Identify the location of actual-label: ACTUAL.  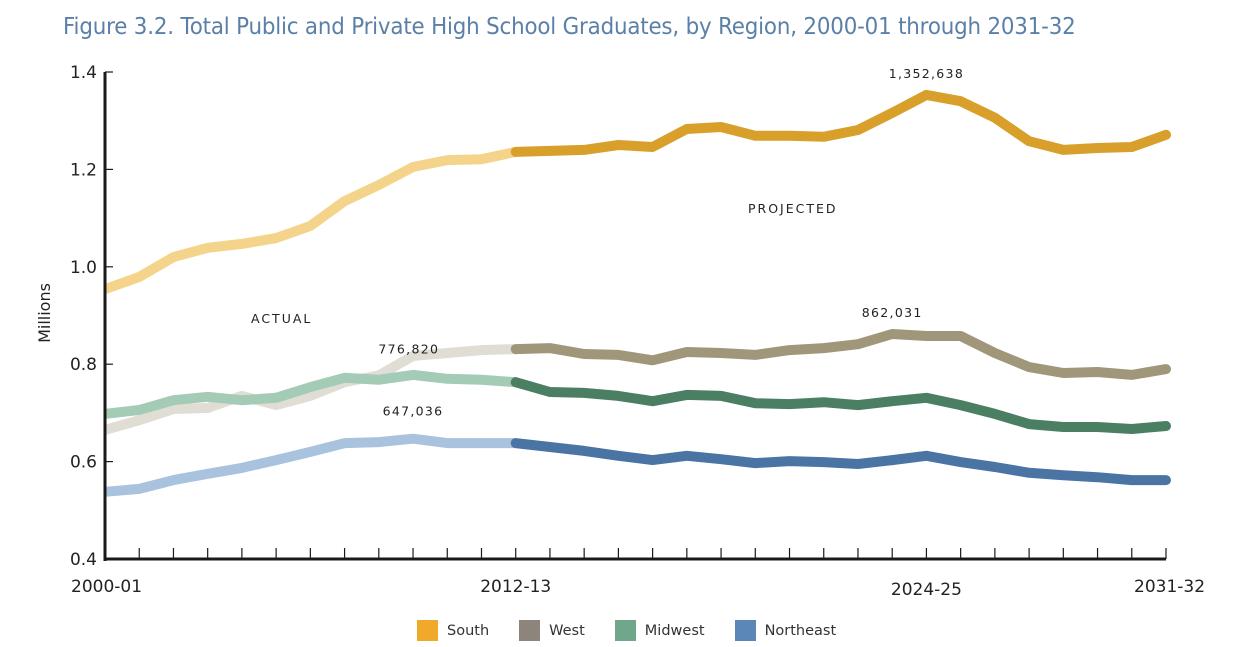
(281, 318).